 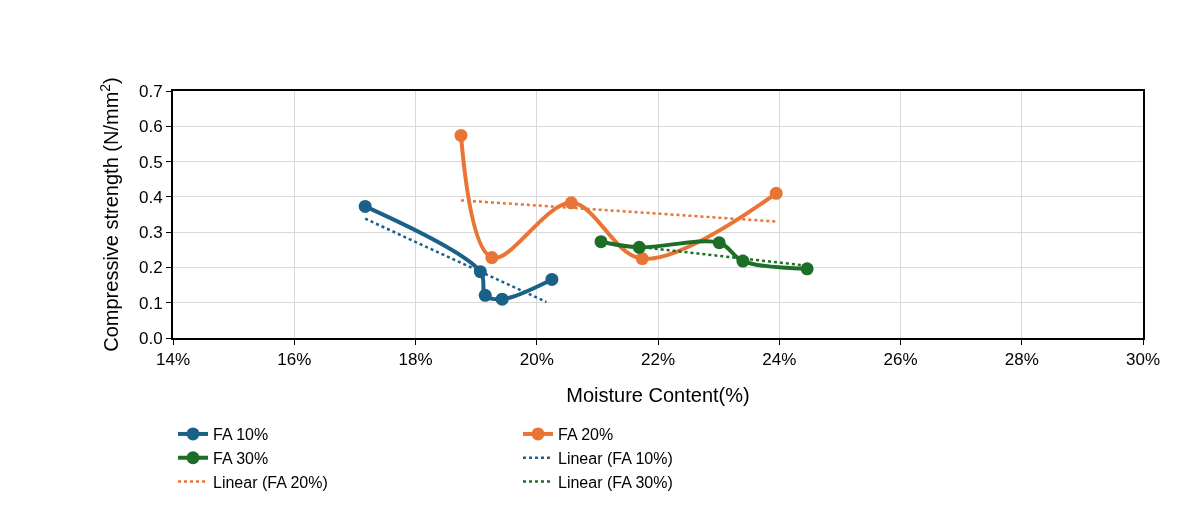 What do you see at coordinates (270, 482) in the screenshot?
I see `legend-label: Linear (FA 20%)` at bounding box center [270, 482].